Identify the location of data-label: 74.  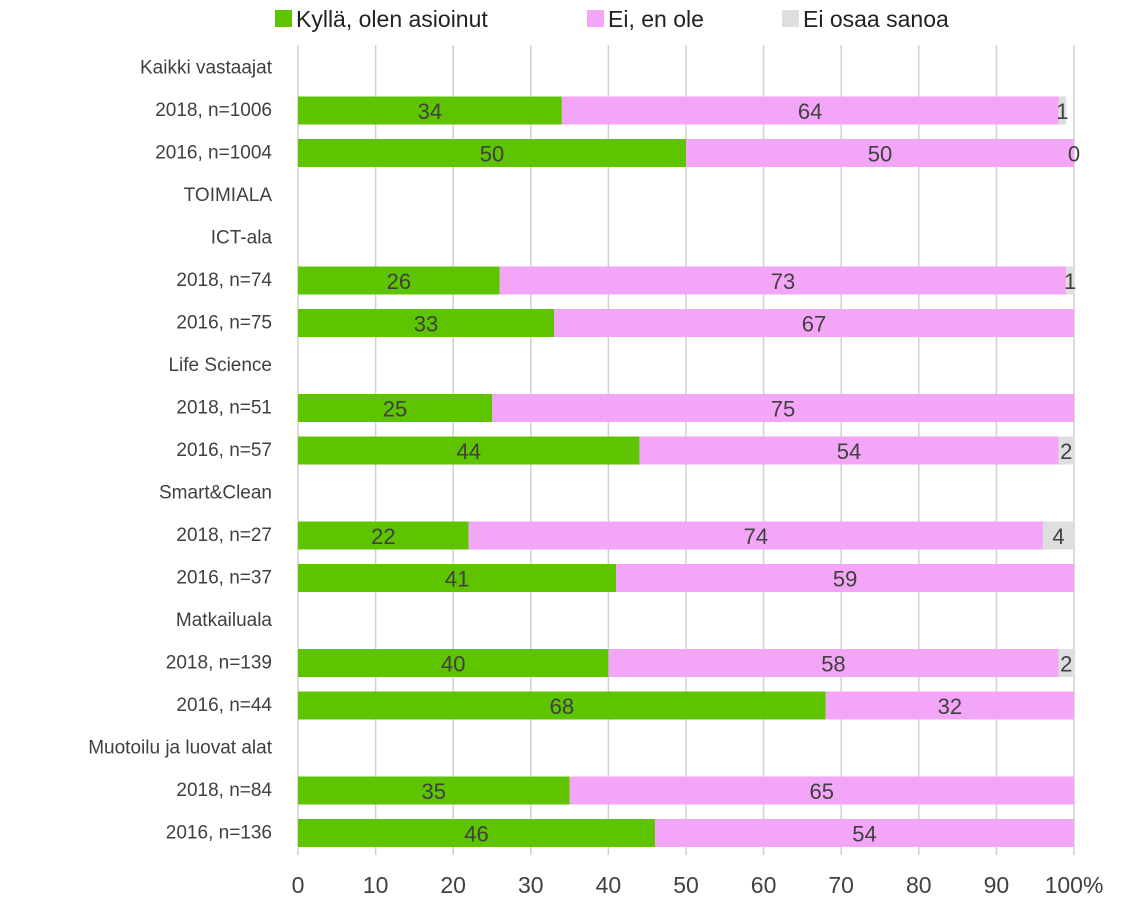
(756, 536).